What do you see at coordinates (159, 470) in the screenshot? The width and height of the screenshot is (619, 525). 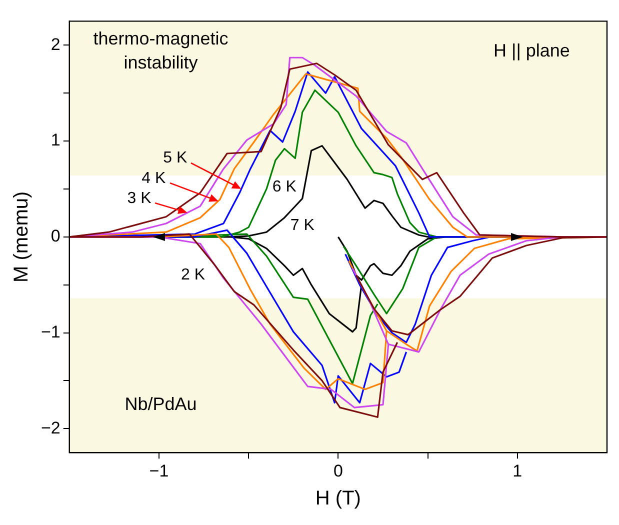 I see `x-tick-label: −1` at bounding box center [159, 470].